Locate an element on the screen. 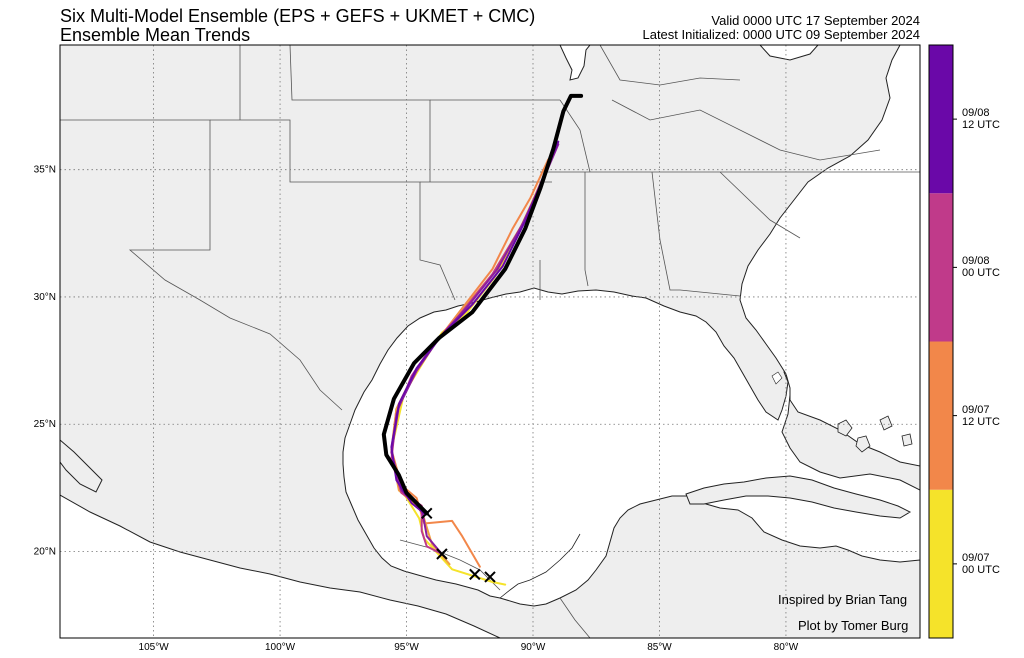  credit-plot: Plot by Tomer Burg is located at coordinates (853, 625).